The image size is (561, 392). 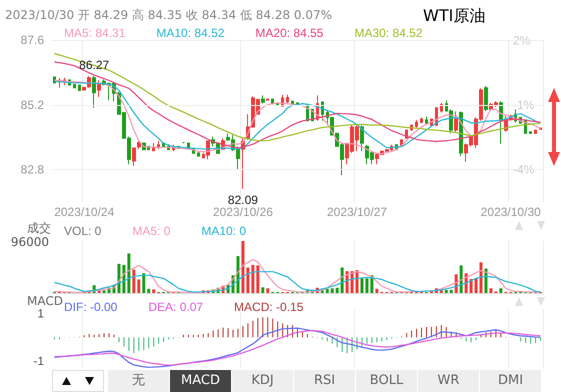 What do you see at coordinates (32, 105) in the screenshot?
I see `y-tick-label: 85.2` at bounding box center [32, 105].